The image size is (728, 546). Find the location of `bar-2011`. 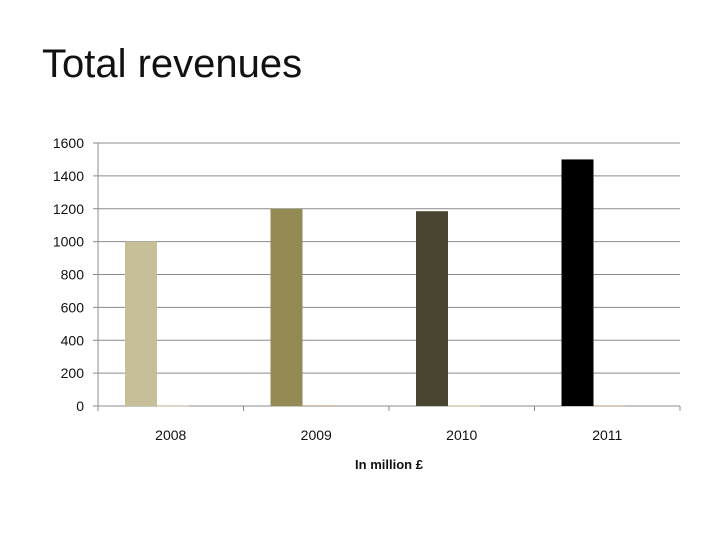

bar-2011 is located at coordinates (577, 282).